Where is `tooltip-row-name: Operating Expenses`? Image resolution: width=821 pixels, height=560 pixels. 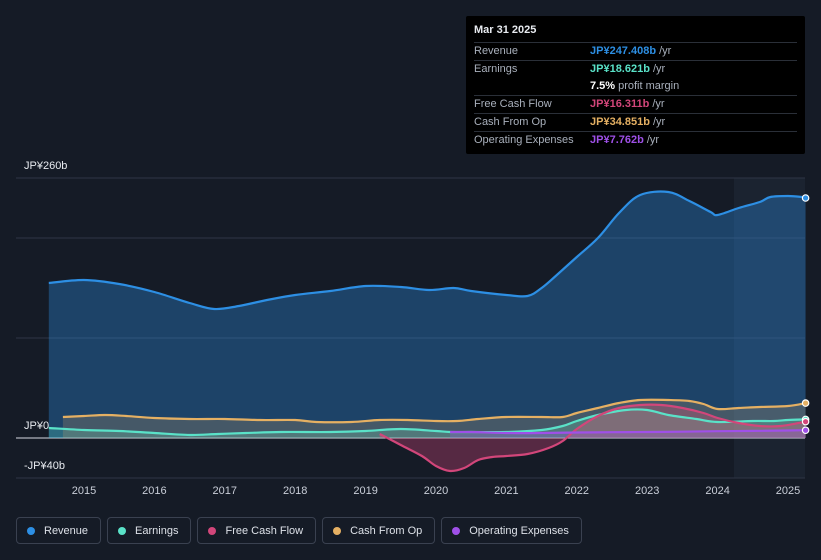
tooltip-row-name: Operating Expenses is located at coordinates (524, 140).